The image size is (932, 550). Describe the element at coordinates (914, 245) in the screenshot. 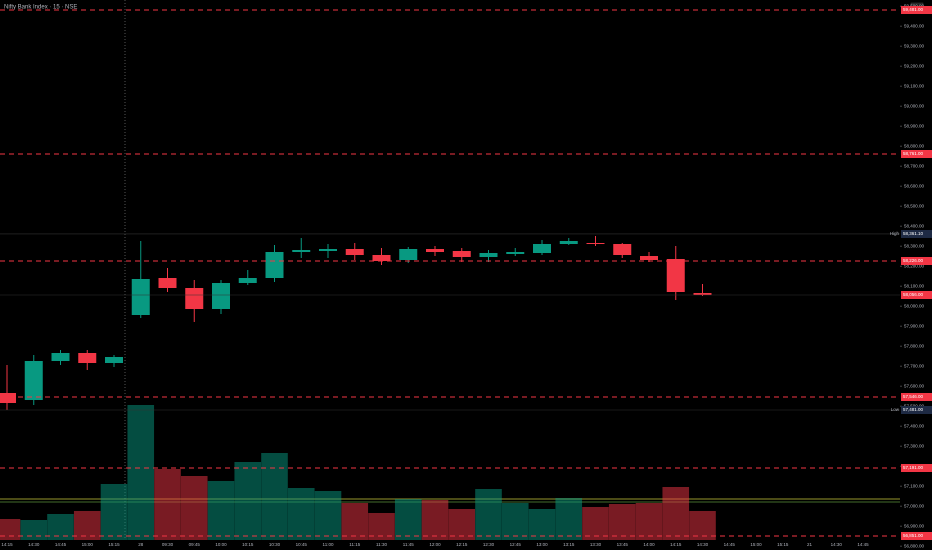

I see `y-tick-label: 58,300.00` at that location.